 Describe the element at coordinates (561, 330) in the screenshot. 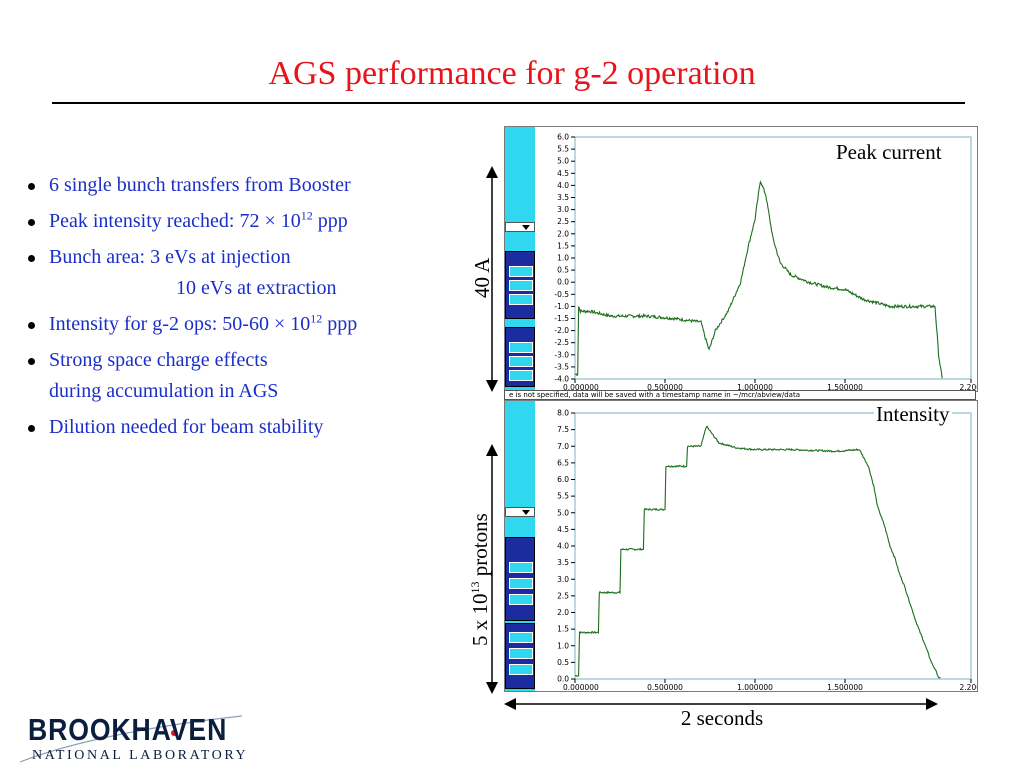

I see `y-tick-label: -2.0` at that location.